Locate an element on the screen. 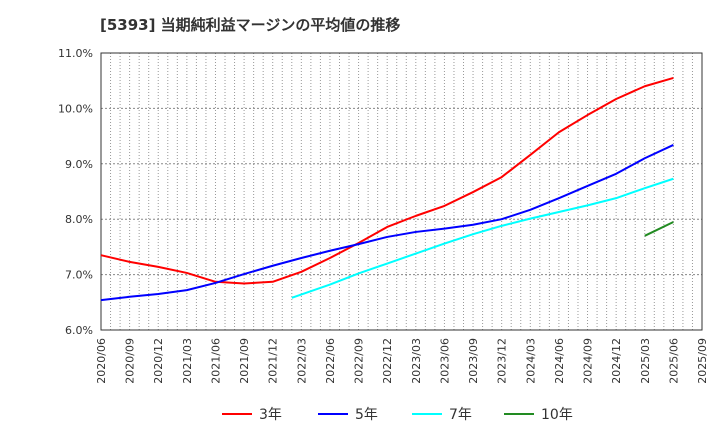 The width and height of the screenshot is (720, 440). x-tick-label: 2024/09 is located at coordinates (588, 361).